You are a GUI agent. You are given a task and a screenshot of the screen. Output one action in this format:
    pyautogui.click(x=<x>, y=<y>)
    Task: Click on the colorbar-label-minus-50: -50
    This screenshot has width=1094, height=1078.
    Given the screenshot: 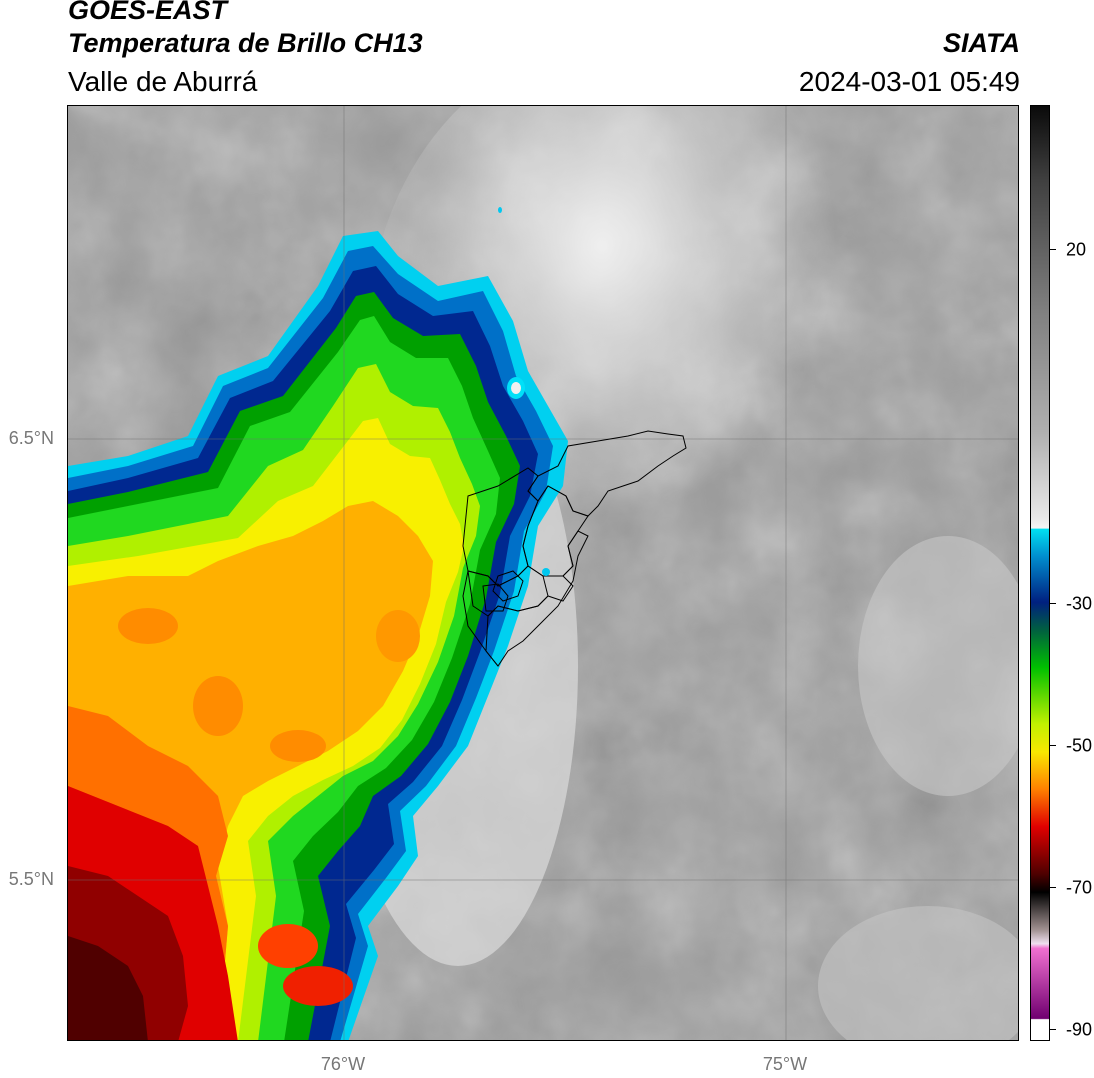 What is the action you would take?
    pyautogui.click(x=1079, y=745)
    